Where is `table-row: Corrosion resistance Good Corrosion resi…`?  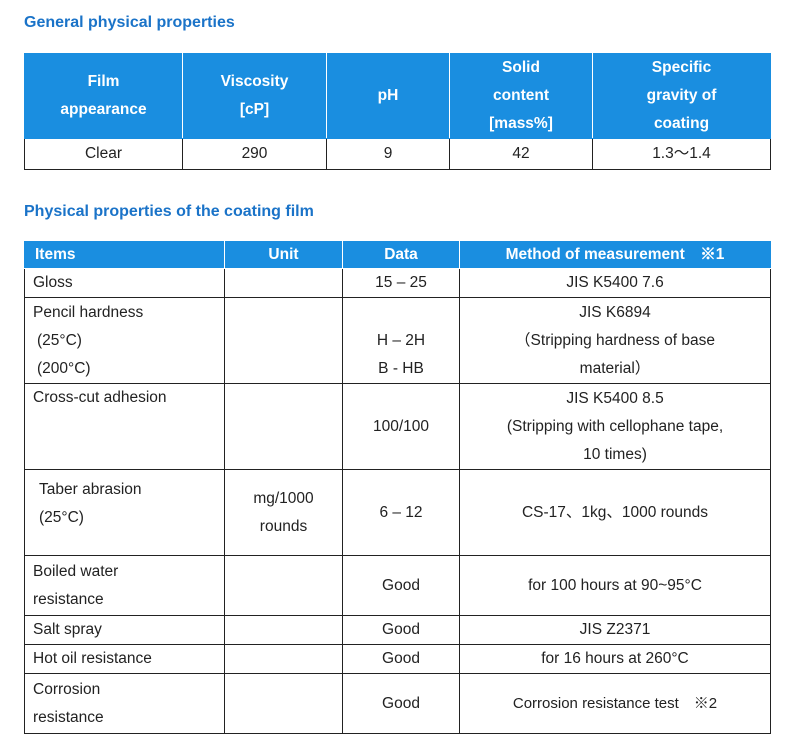 table-row: Corrosion resistance Good Corrosion resi… is located at coordinates (397, 703).